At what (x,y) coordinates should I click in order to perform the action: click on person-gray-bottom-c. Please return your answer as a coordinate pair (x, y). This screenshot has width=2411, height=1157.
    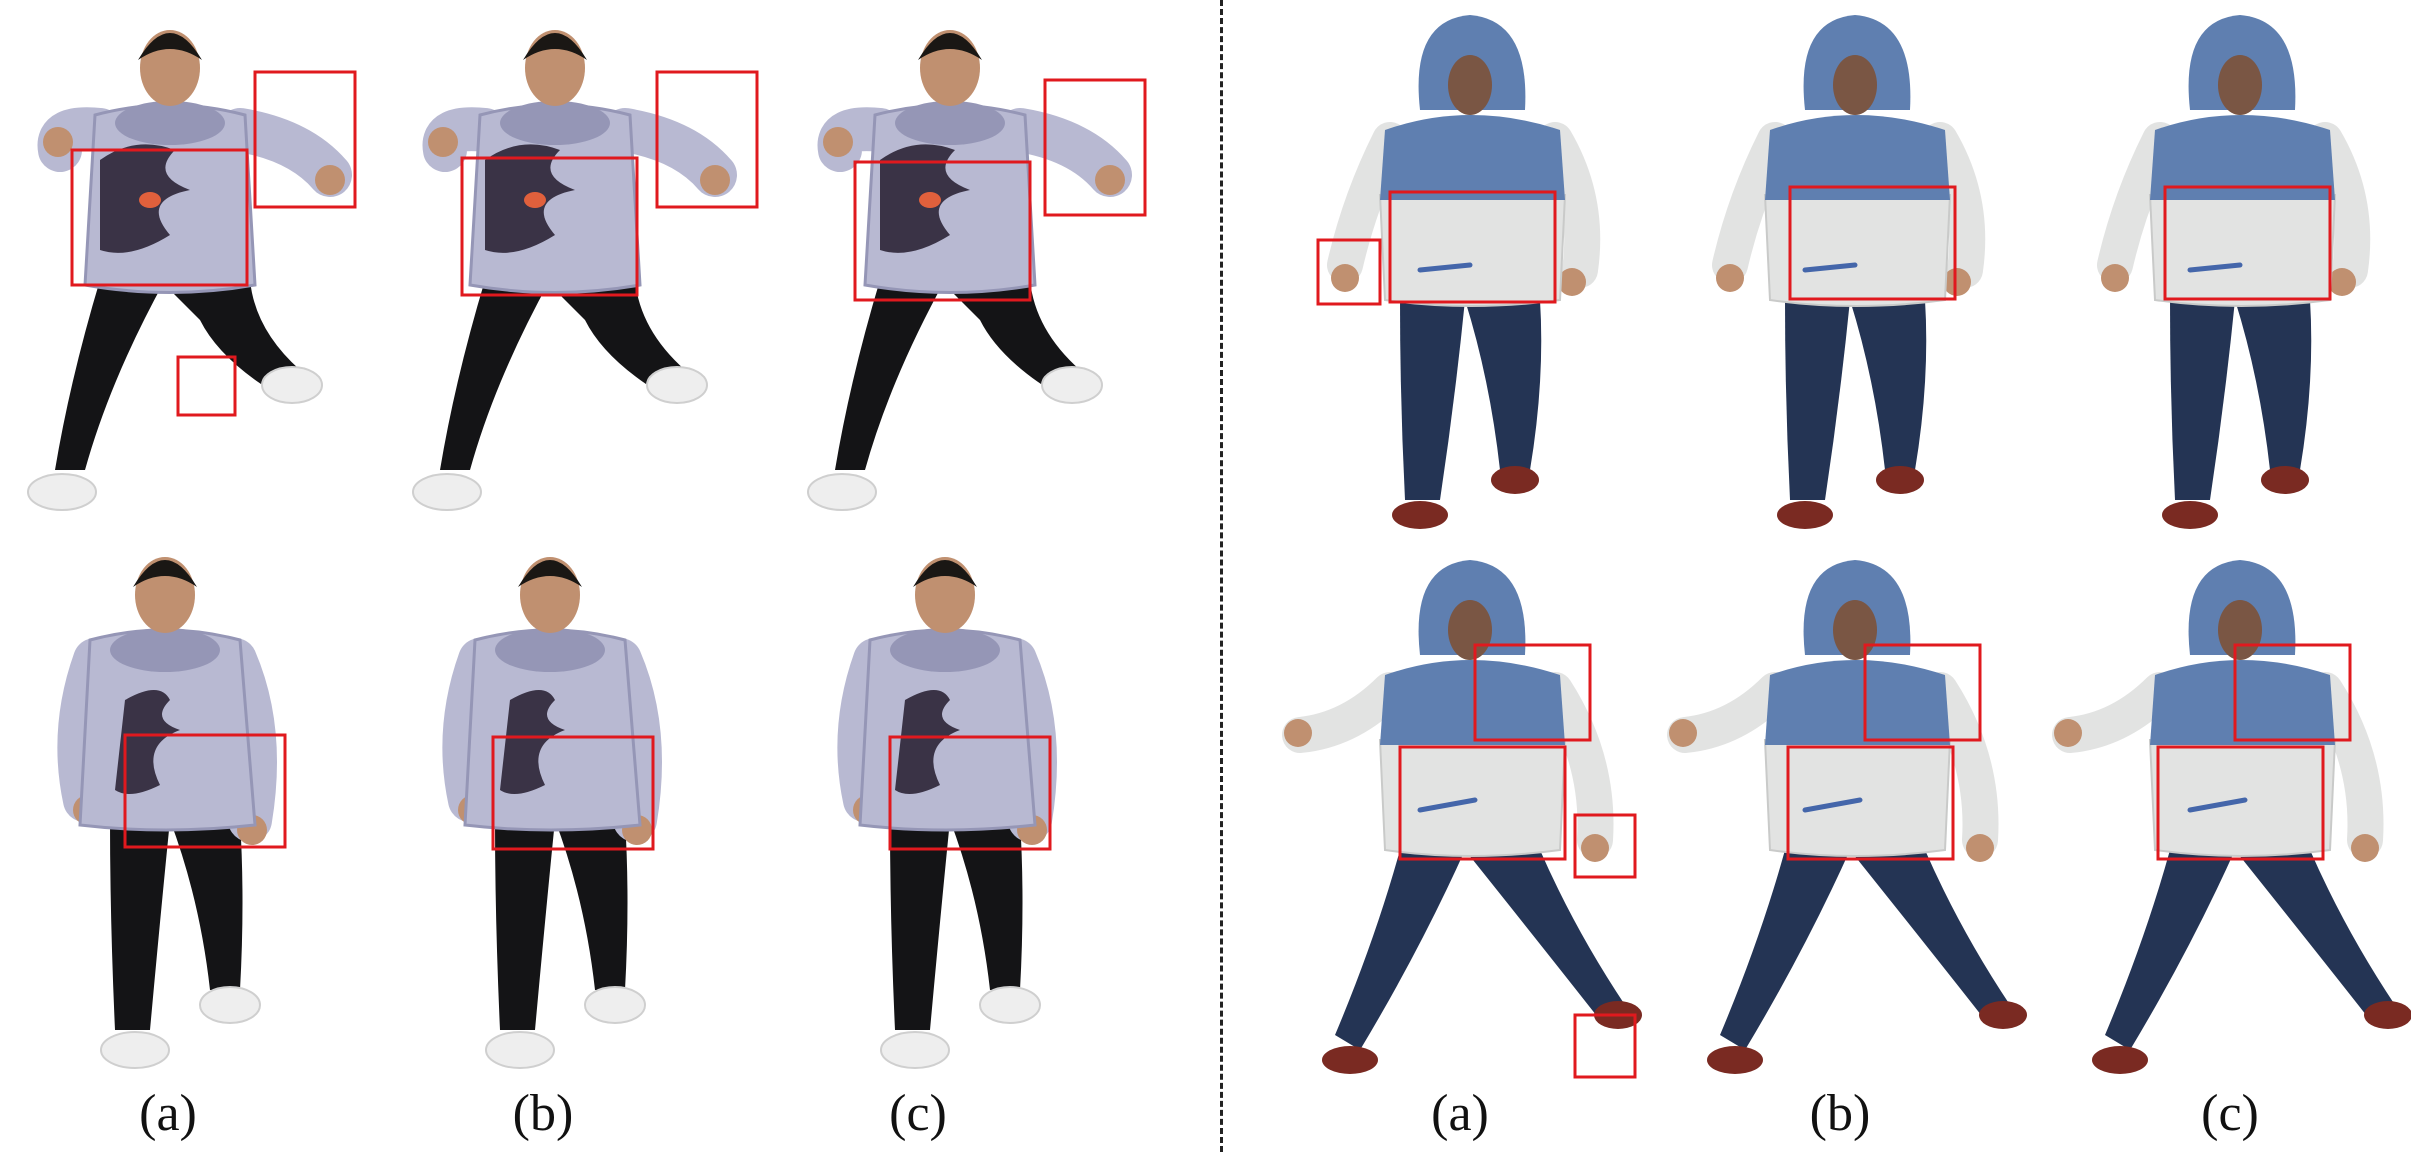
    Looking at the image, I should click on (947, 813).